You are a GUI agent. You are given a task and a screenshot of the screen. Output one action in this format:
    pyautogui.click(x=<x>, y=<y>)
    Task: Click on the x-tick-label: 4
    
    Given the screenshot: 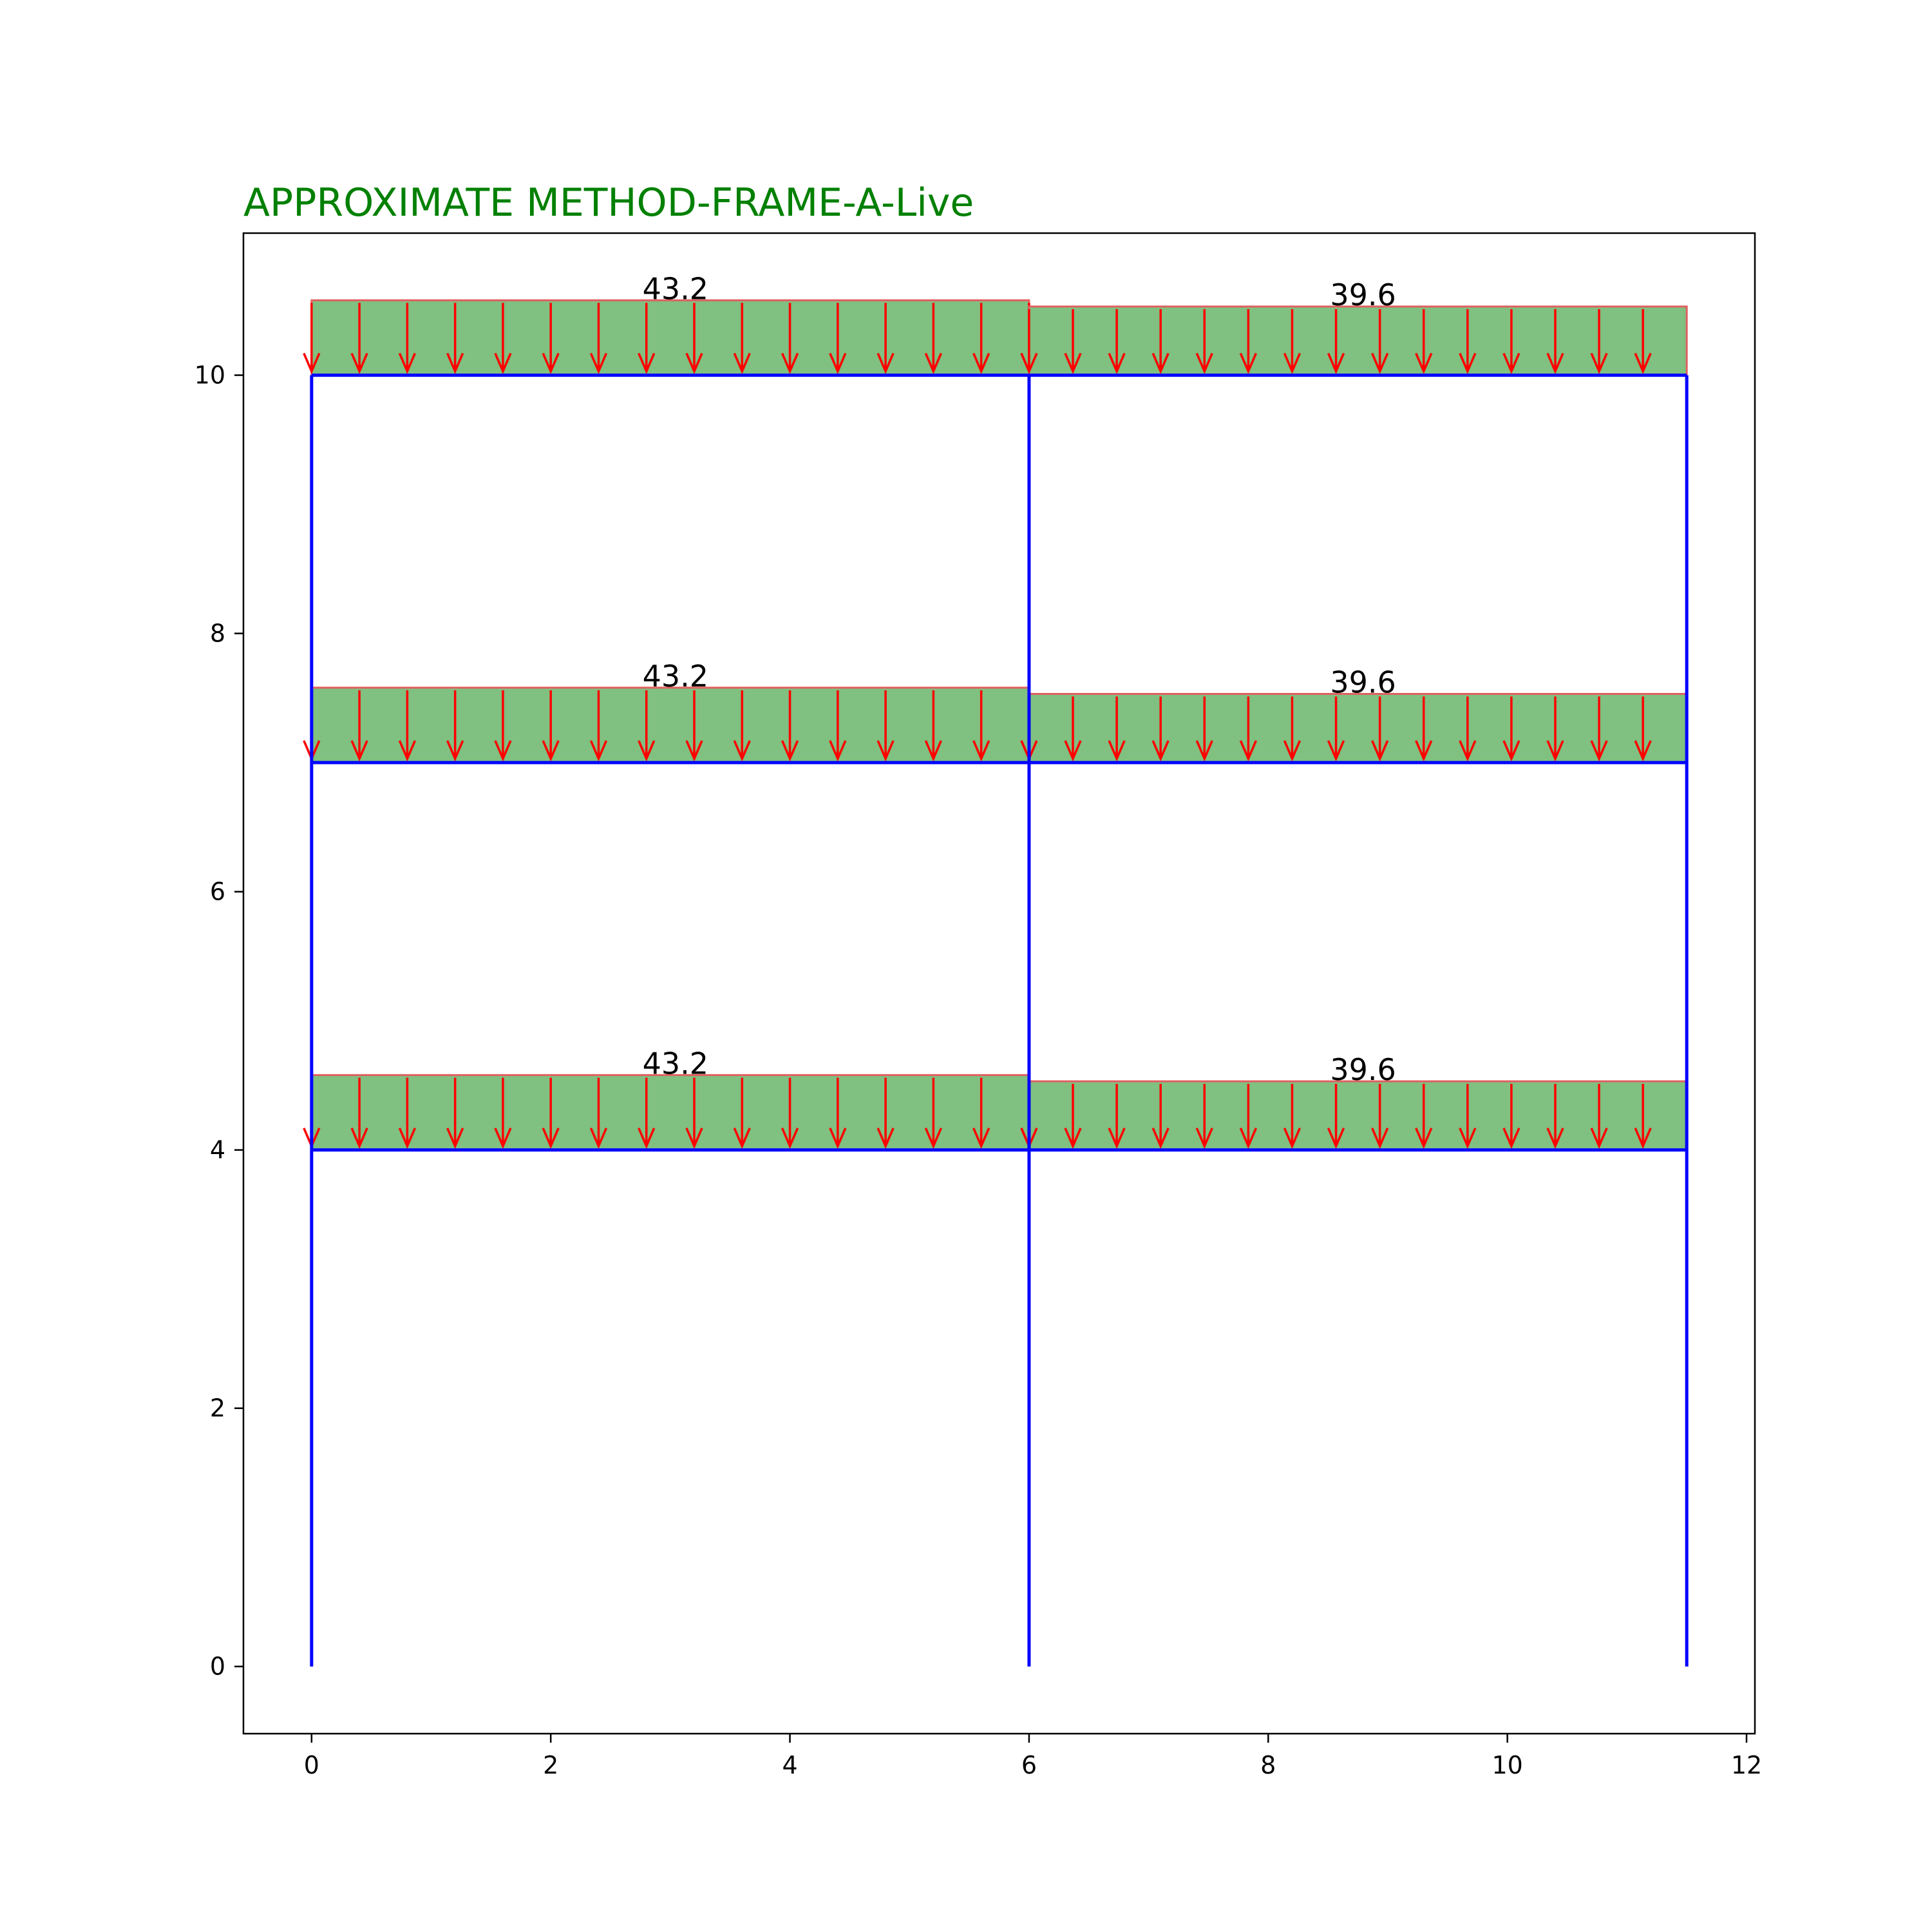 What is the action you would take?
    pyautogui.click(x=789, y=1765)
    